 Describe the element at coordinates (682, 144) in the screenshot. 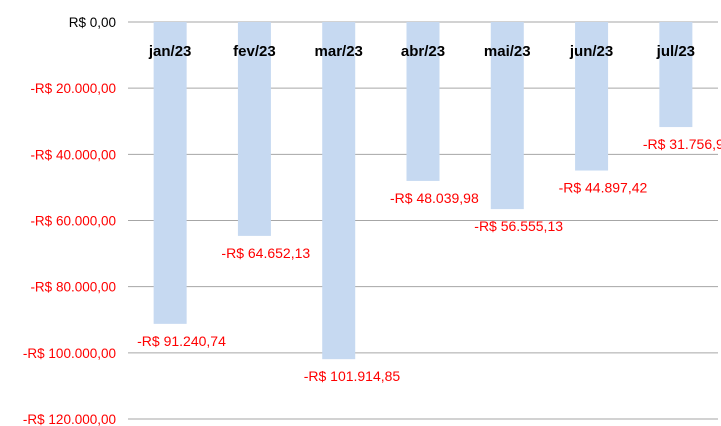

I see `data-label: -R$ 31.756,90` at that location.